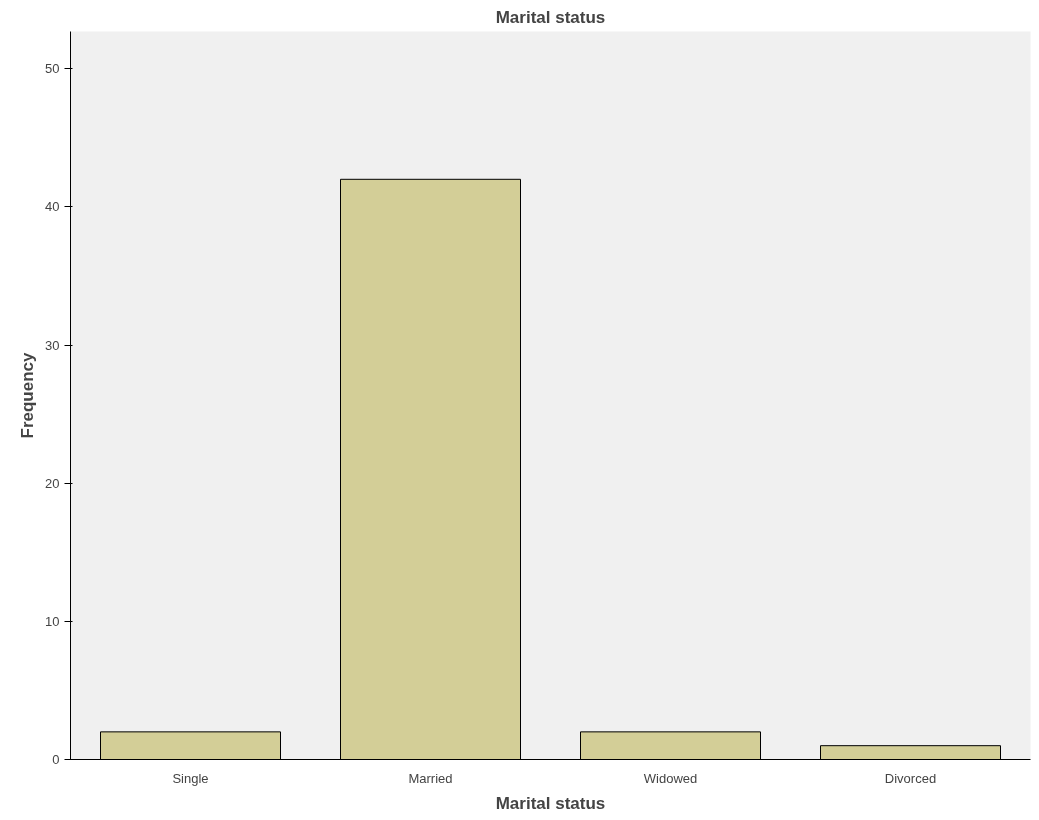 This screenshot has width=1039, height=820. Describe the element at coordinates (190, 778) in the screenshot. I see `x-tick-label: Single` at that location.